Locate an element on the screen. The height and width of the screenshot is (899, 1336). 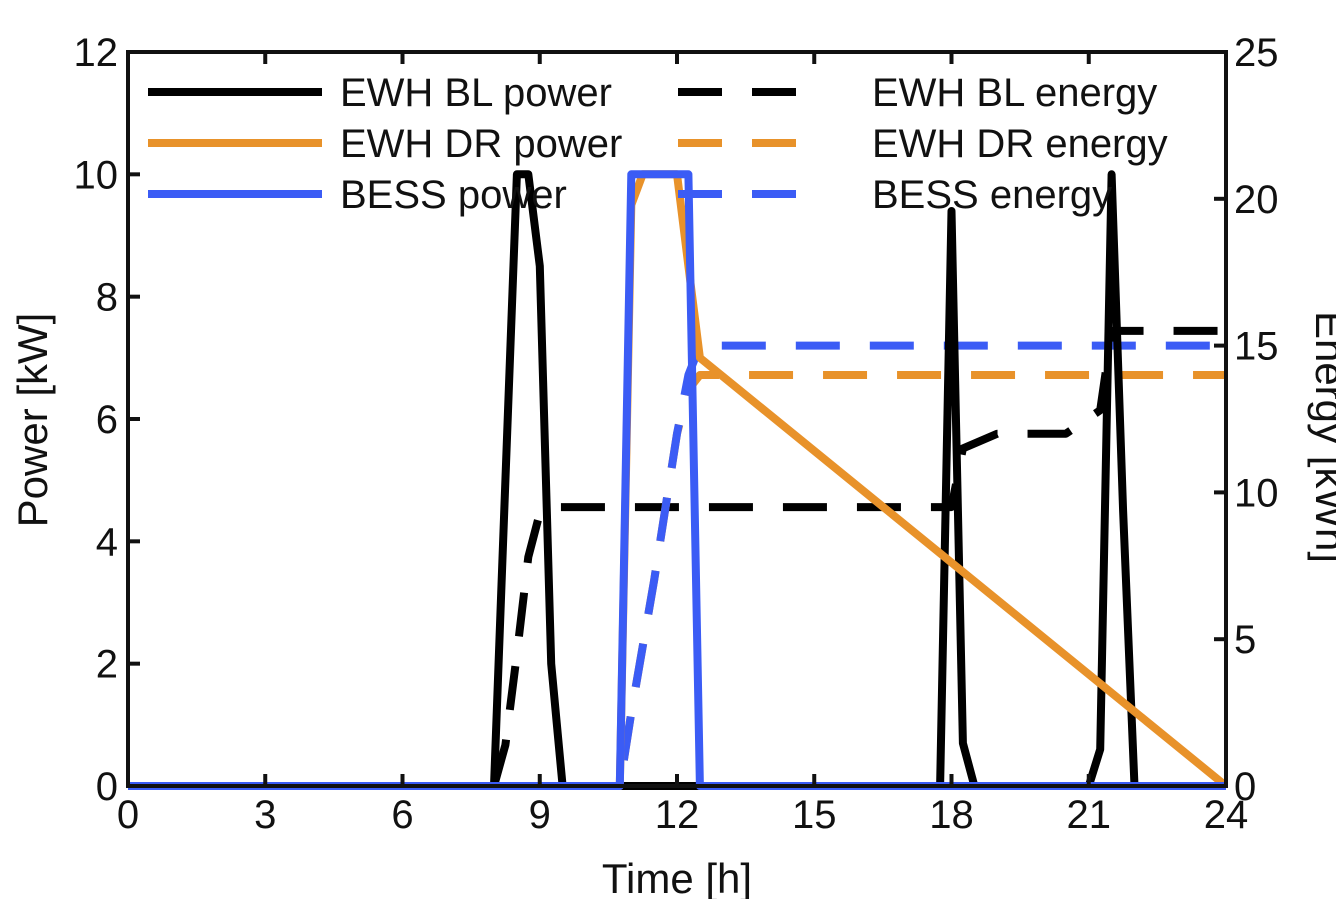
y-right-tick-label: 10 is located at coordinates (1256, 493).